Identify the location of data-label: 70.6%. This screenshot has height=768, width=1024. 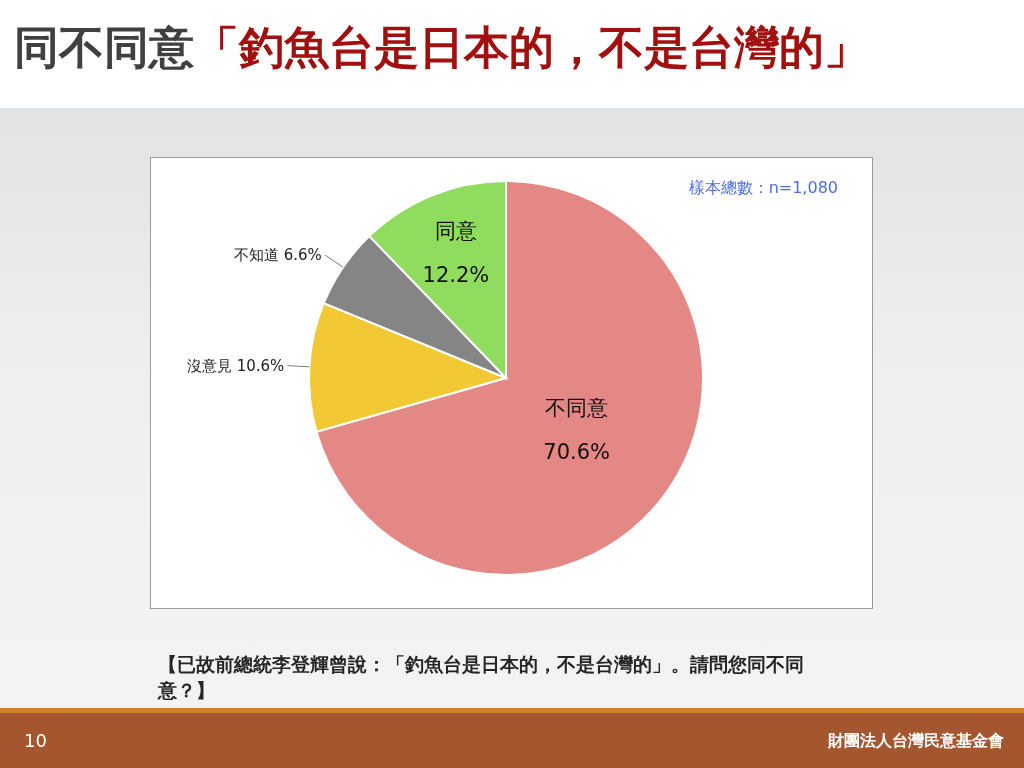
(577, 452).